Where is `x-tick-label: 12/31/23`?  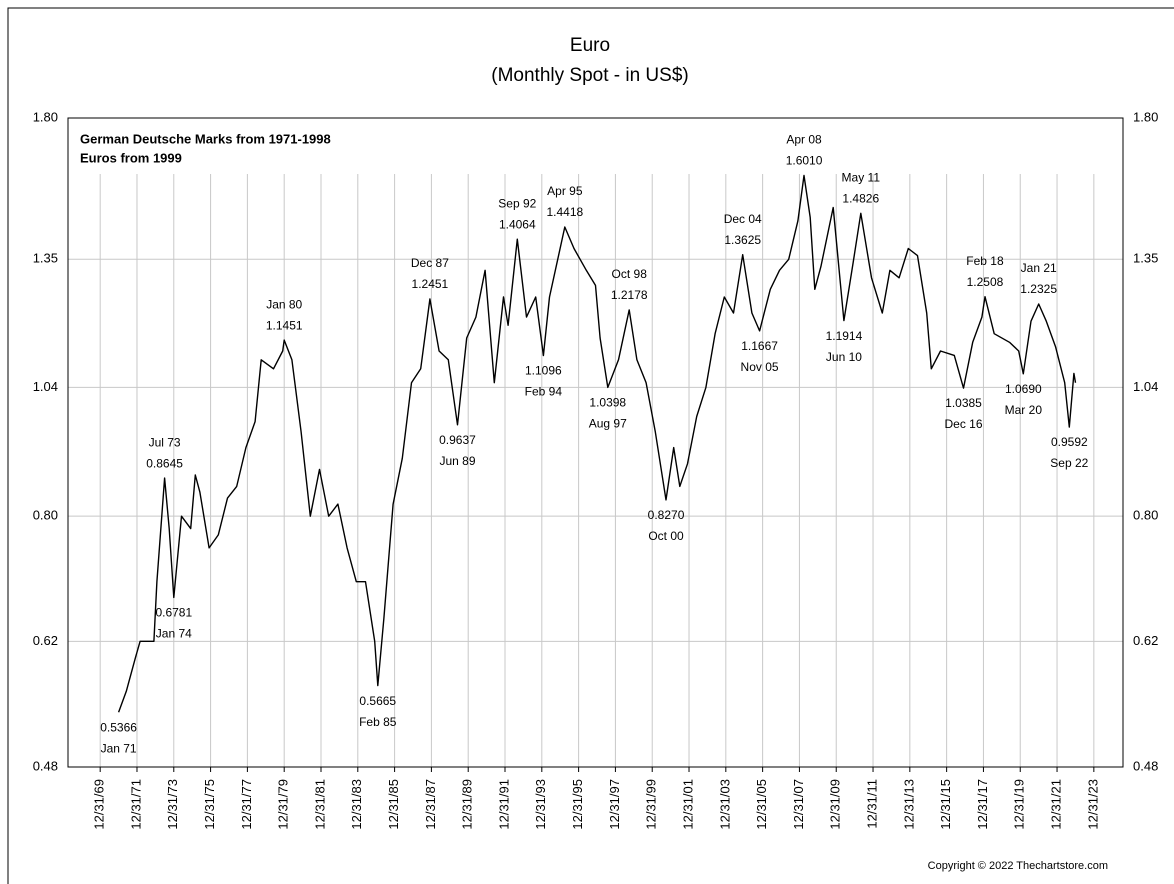 x-tick-label: 12/31/23 is located at coordinates (1092, 804).